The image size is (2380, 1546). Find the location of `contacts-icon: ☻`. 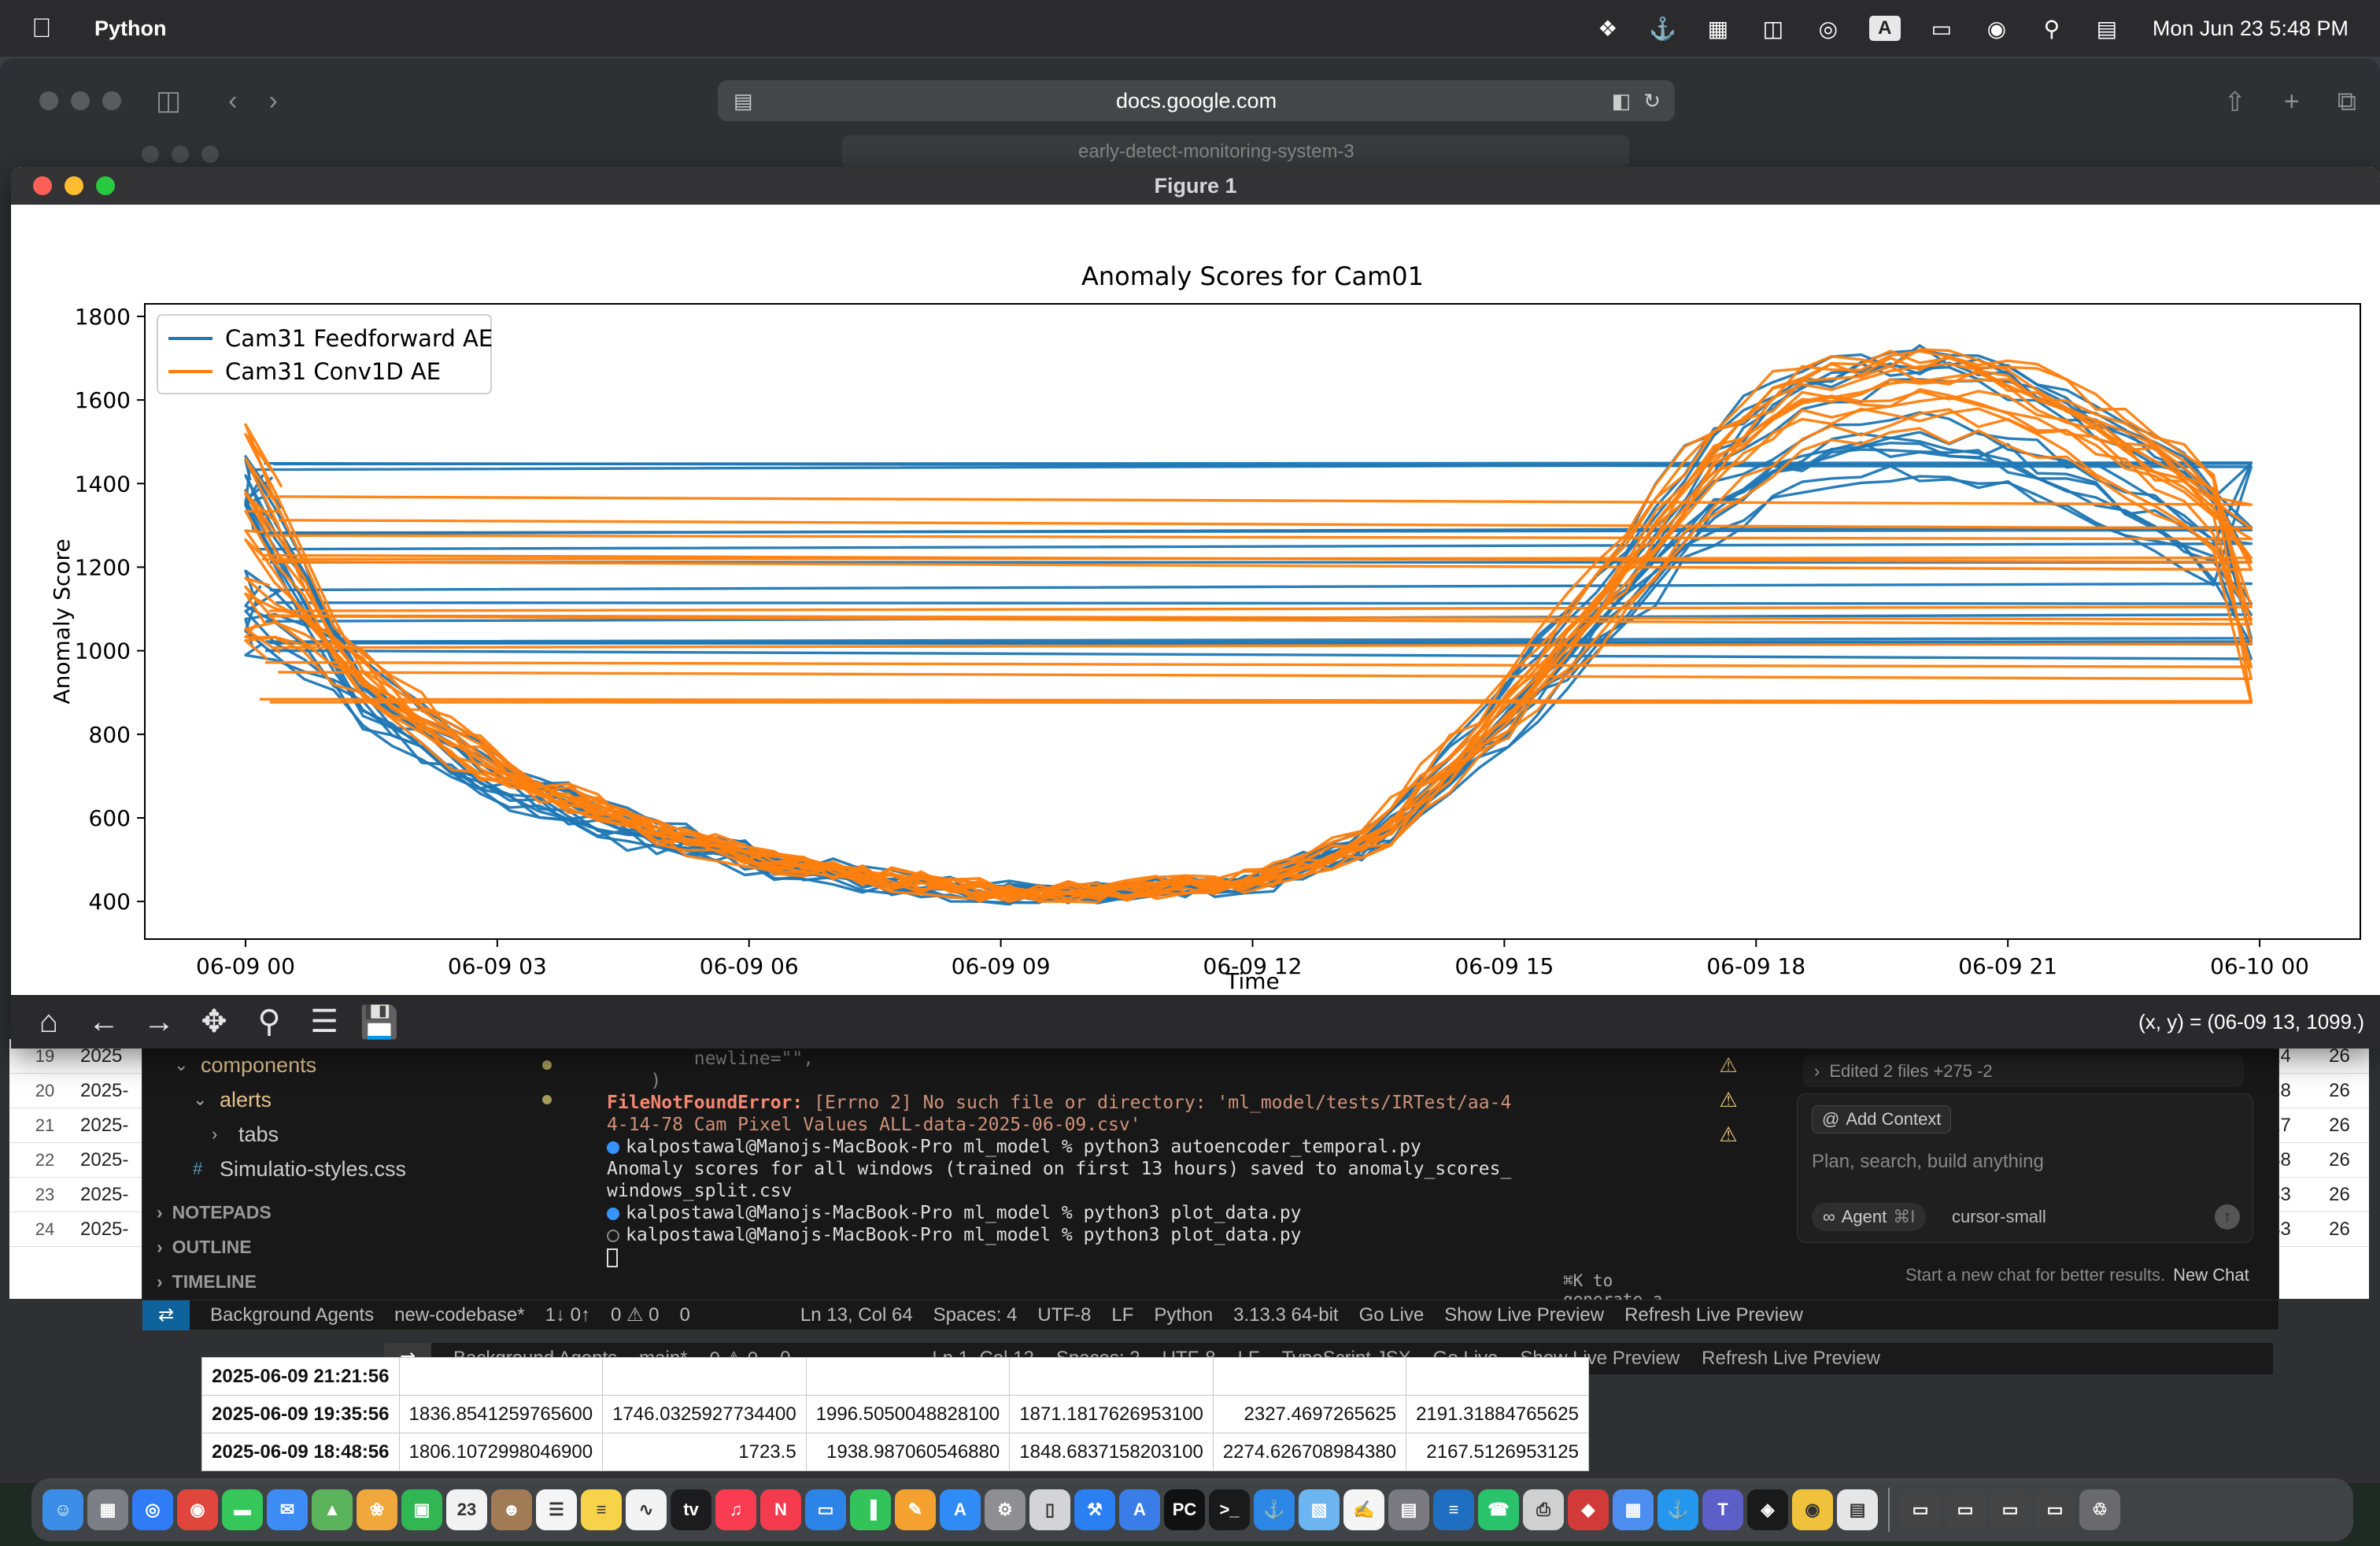

contacts-icon: ☻ is located at coordinates (511, 1509).